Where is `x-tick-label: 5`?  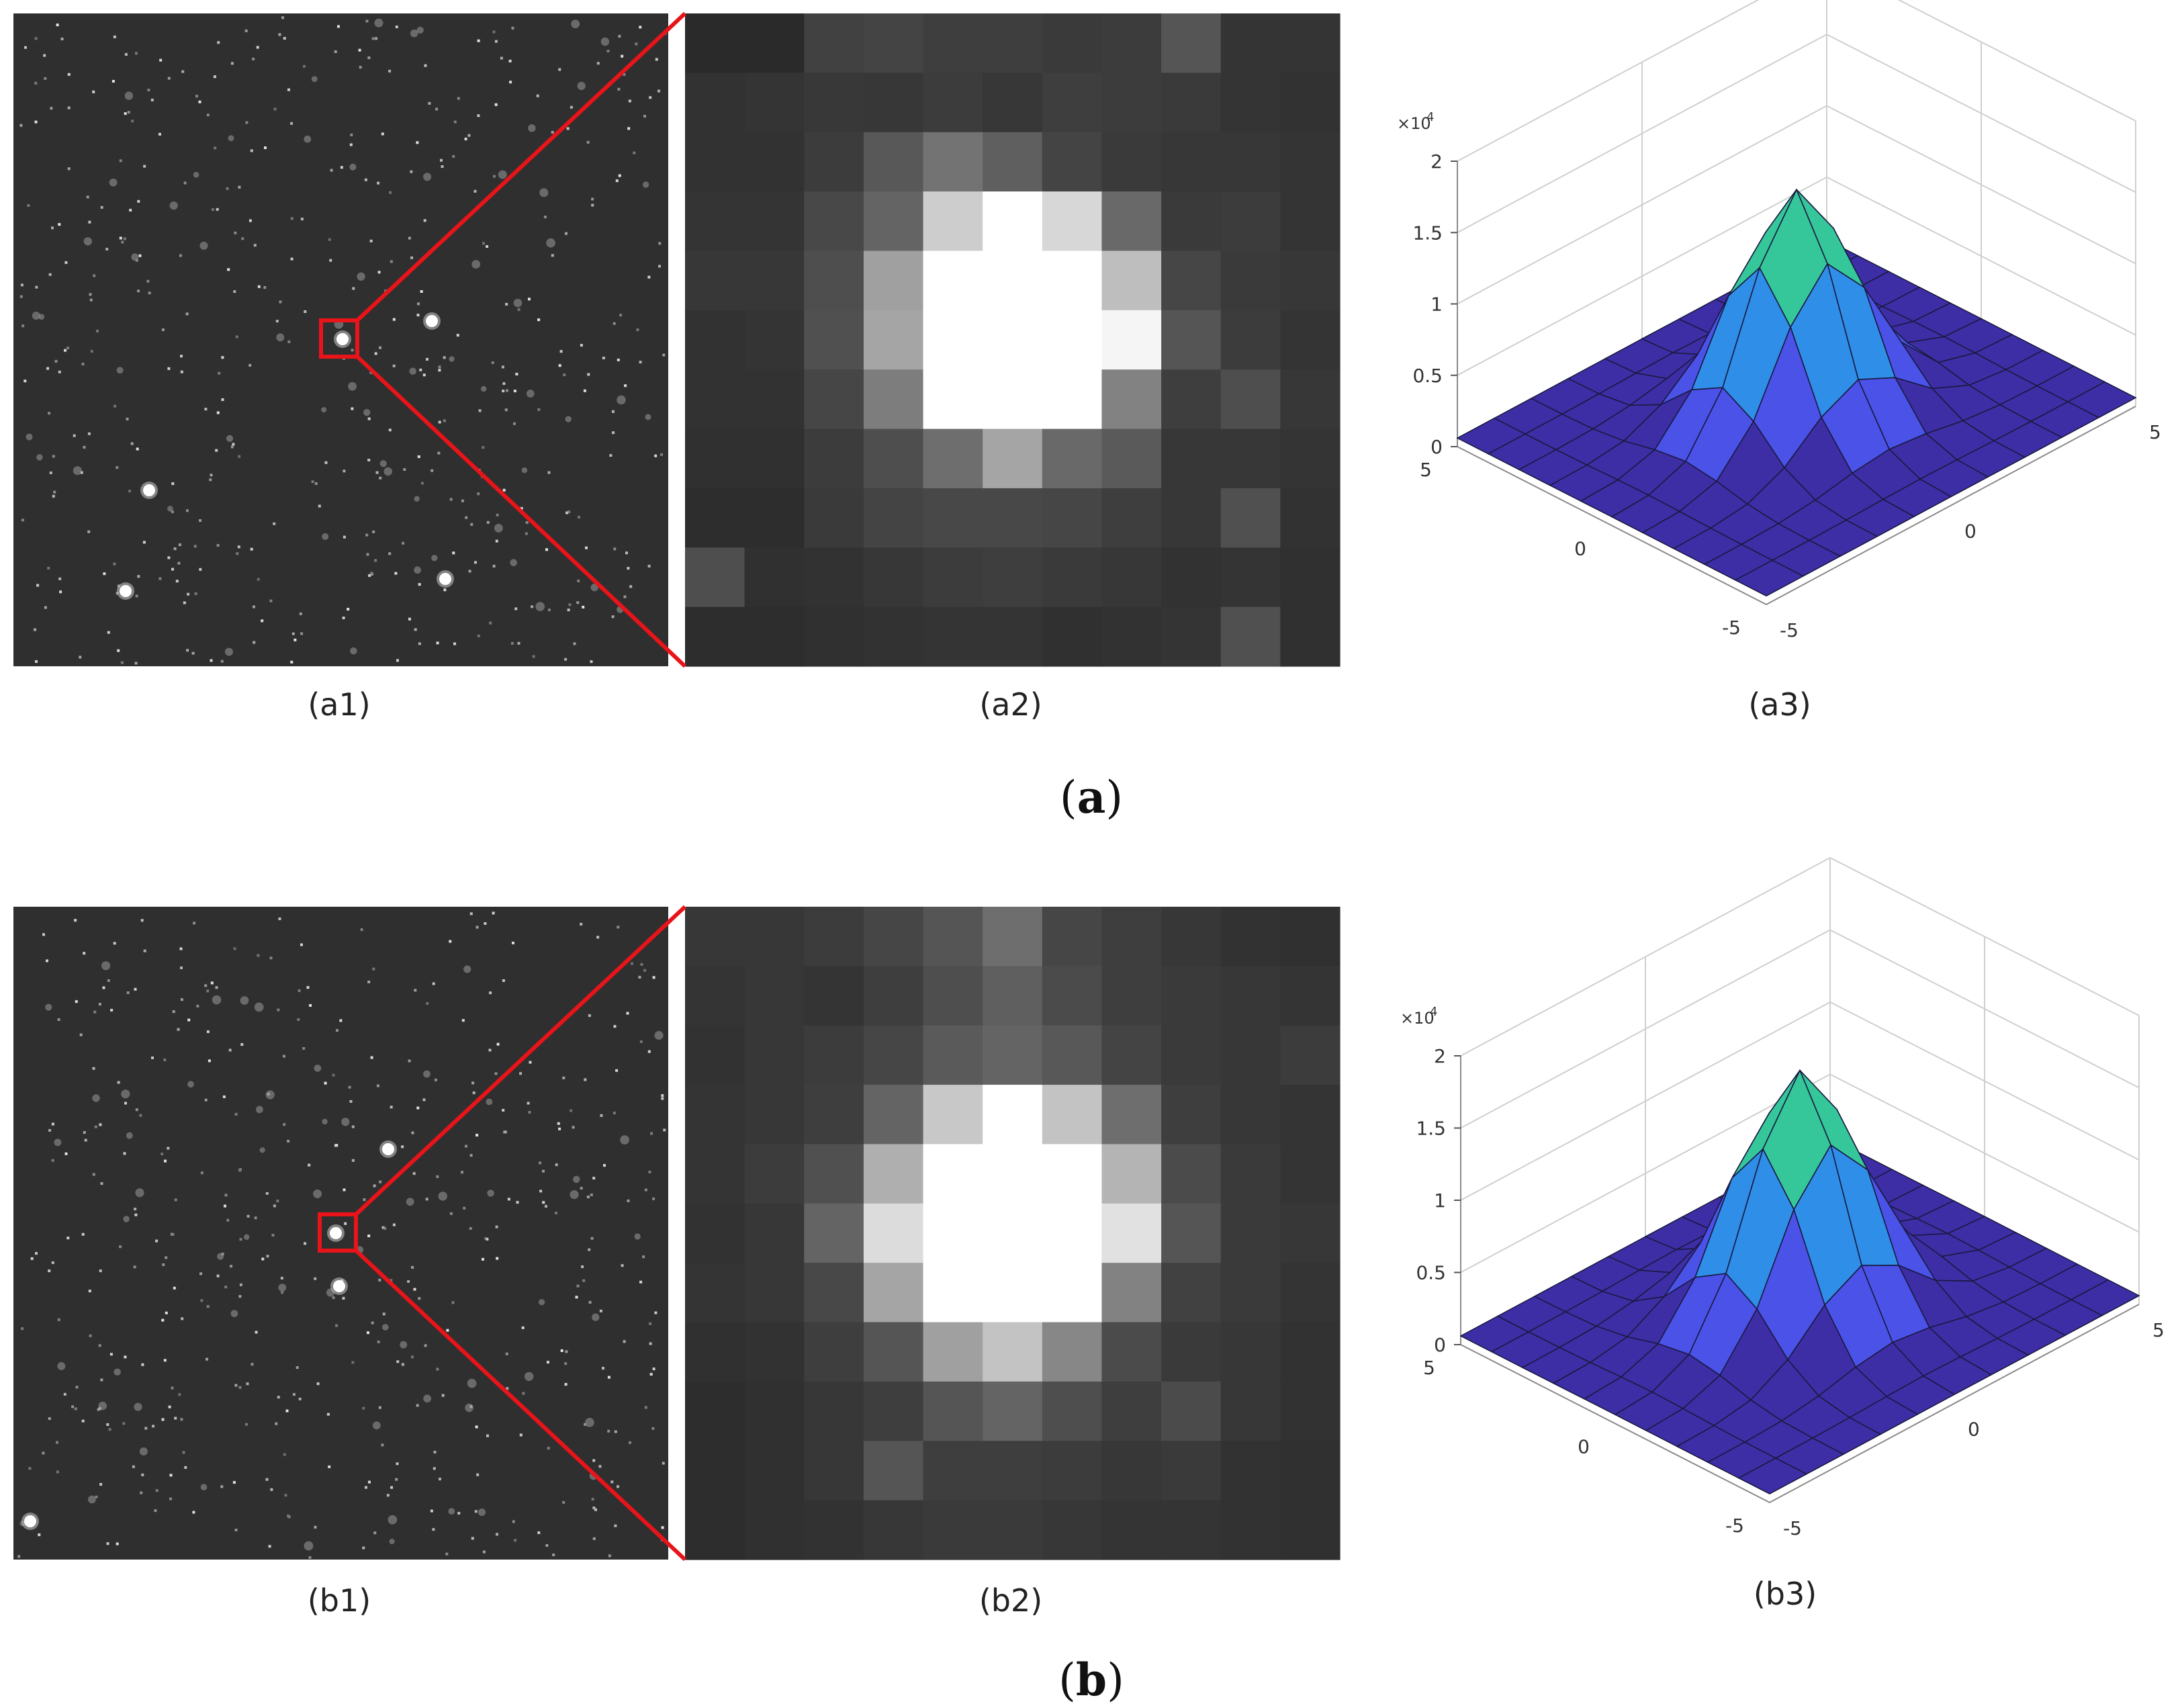 x-tick-label: 5 is located at coordinates (1426, 470).